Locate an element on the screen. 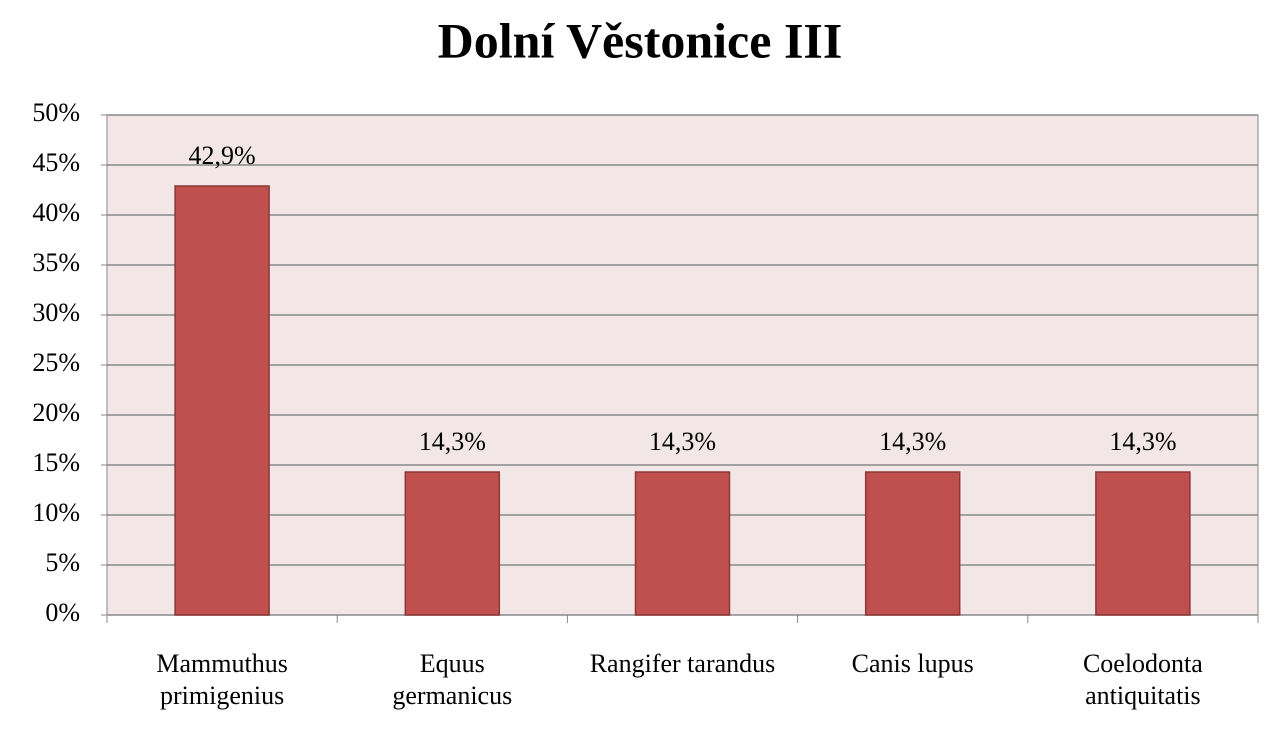 The height and width of the screenshot is (734, 1276). y-tick-label: 45% is located at coordinates (56, 162).